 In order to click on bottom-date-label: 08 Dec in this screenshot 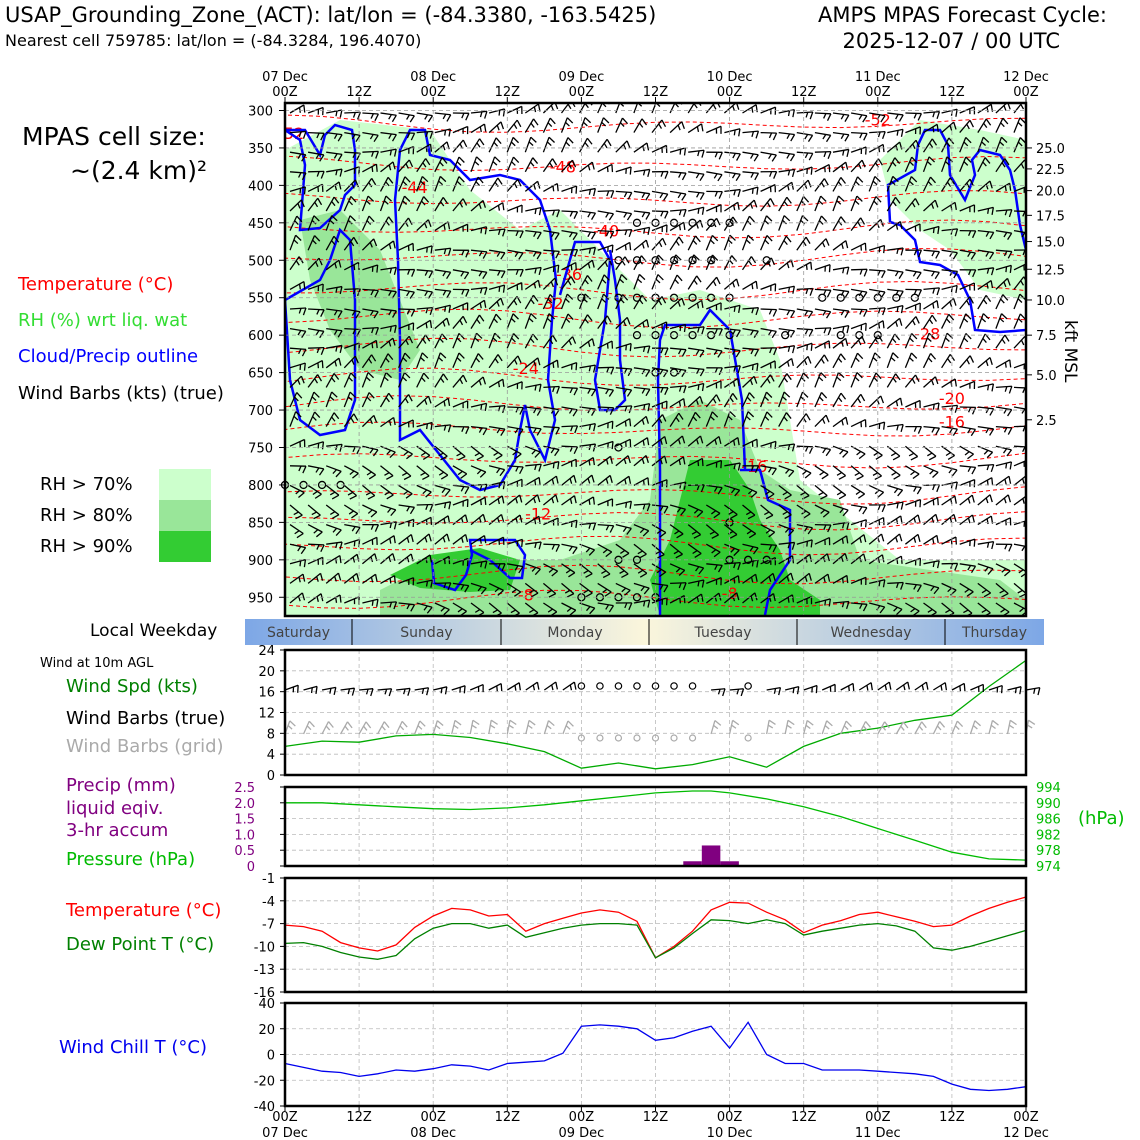, I will do `click(433, 1133)`.